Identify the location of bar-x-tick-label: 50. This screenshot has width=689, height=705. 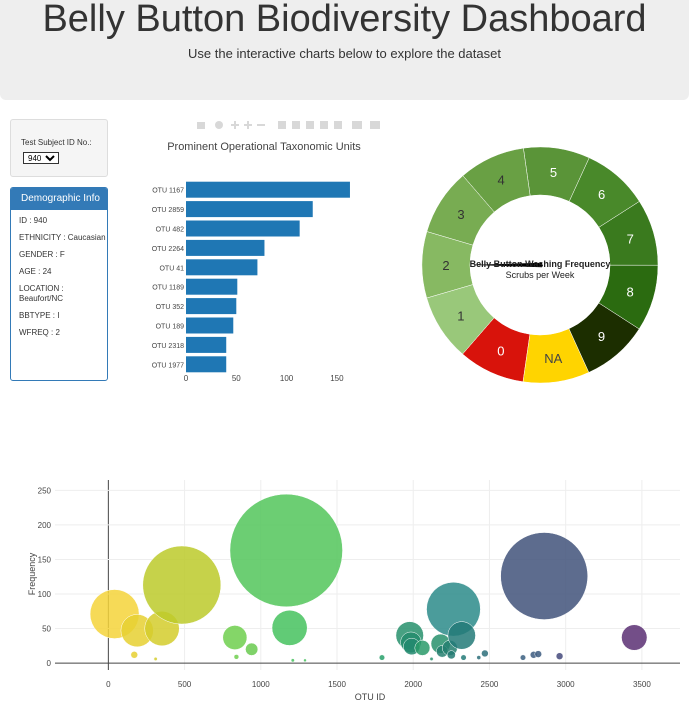
(236, 378).